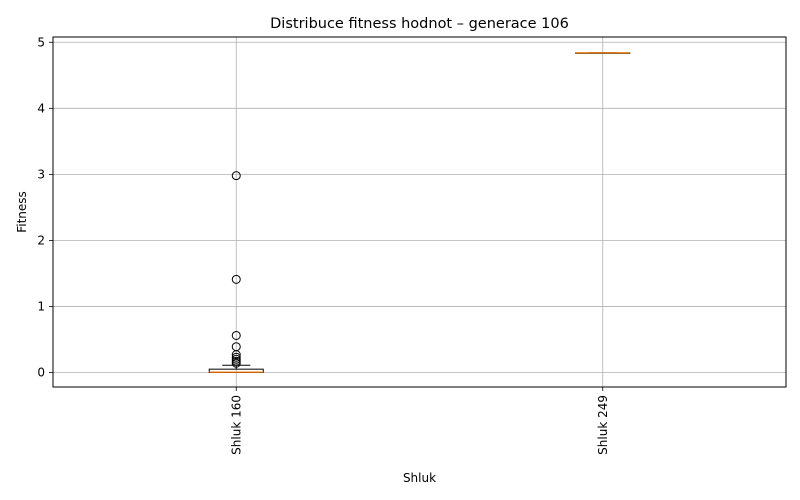 This screenshot has width=800, height=500. Describe the element at coordinates (41, 108) in the screenshot. I see `y-tick-label: 4` at that location.